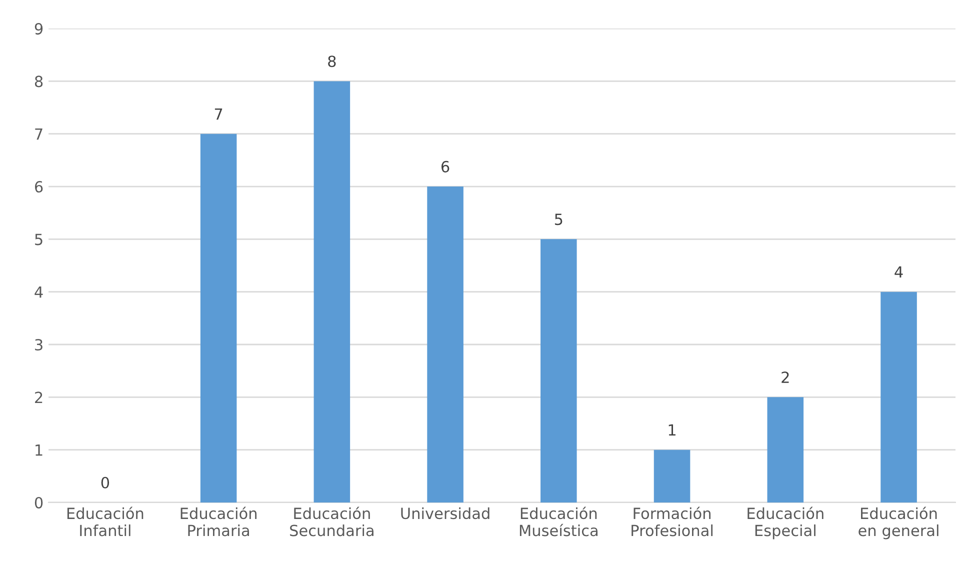 Image resolution: width=970 pixels, height=571 pixels. I want to click on x-tick-label: Educación en general, so click(898, 523).